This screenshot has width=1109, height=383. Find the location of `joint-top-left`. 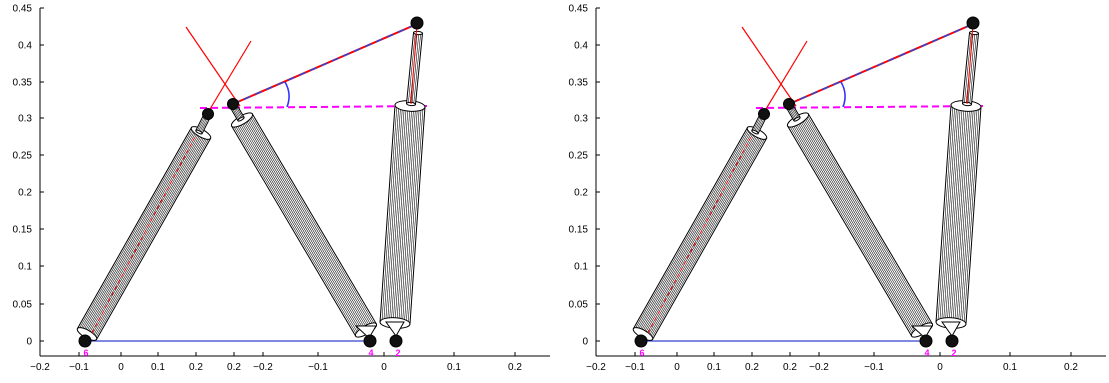

joint-top-left is located at coordinates (764, 114).